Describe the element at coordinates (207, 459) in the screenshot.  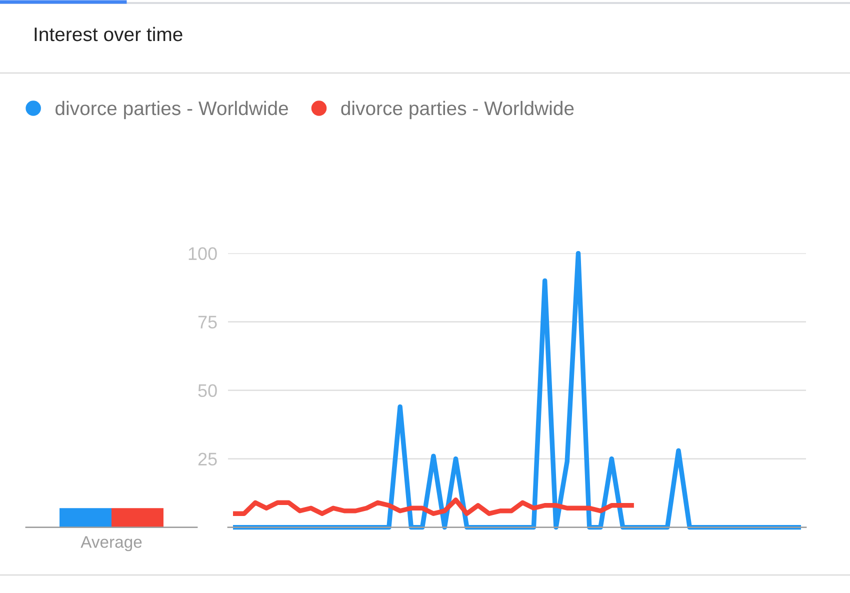
I see `y-tick-label: 25` at that location.